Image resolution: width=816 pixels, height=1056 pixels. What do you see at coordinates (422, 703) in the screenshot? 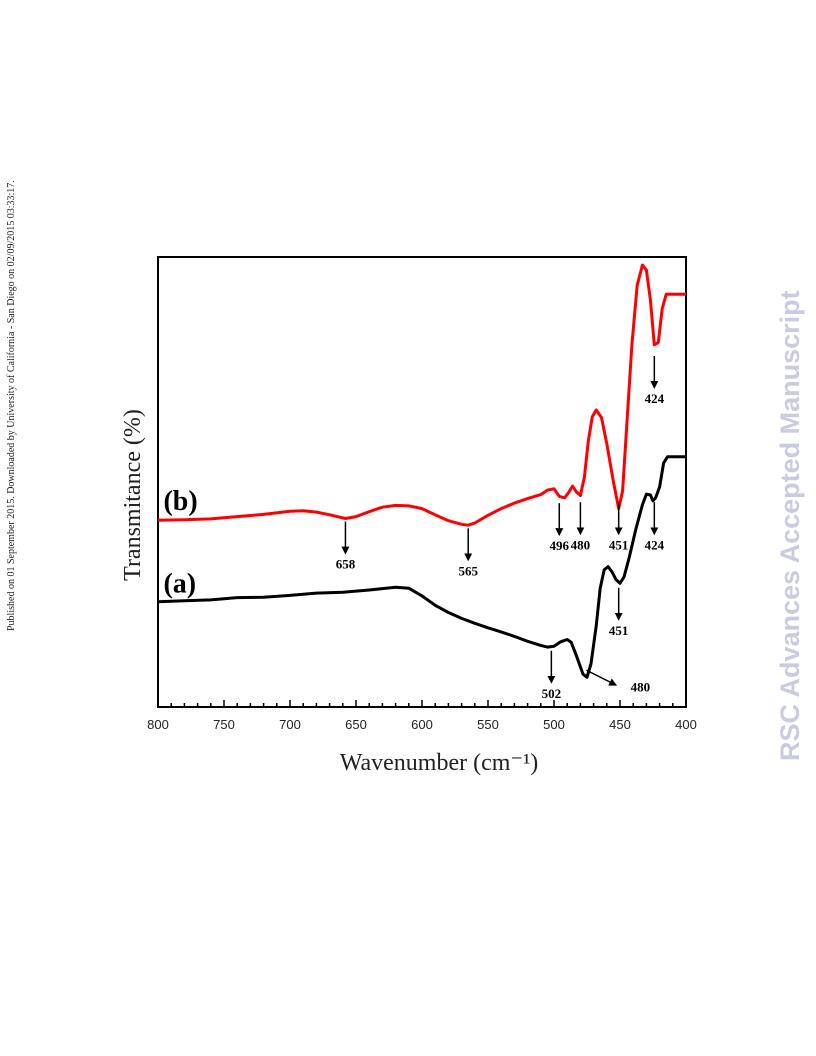
I see `x-axis-ticks` at bounding box center [422, 703].